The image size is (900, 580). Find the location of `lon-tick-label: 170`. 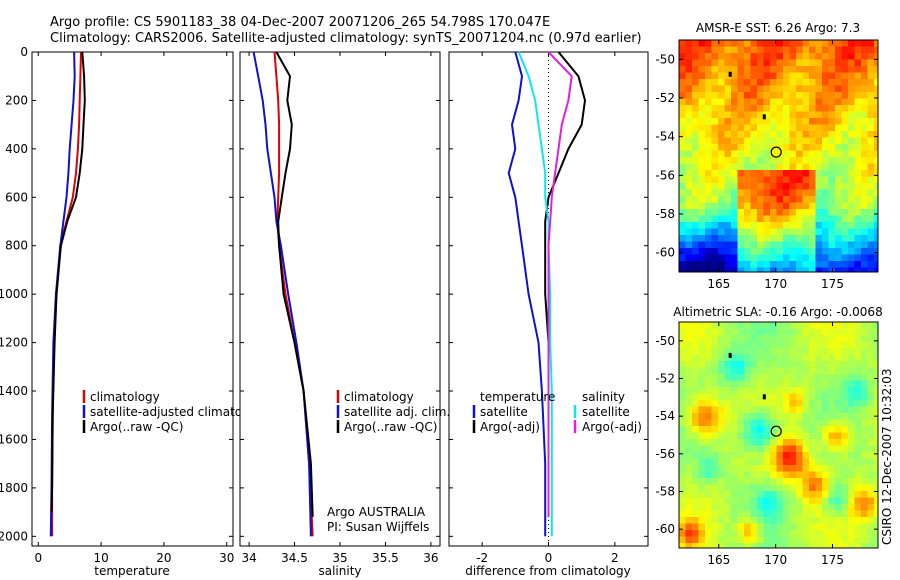

lon-tick-label: 170 is located at coordinates (775, 284).